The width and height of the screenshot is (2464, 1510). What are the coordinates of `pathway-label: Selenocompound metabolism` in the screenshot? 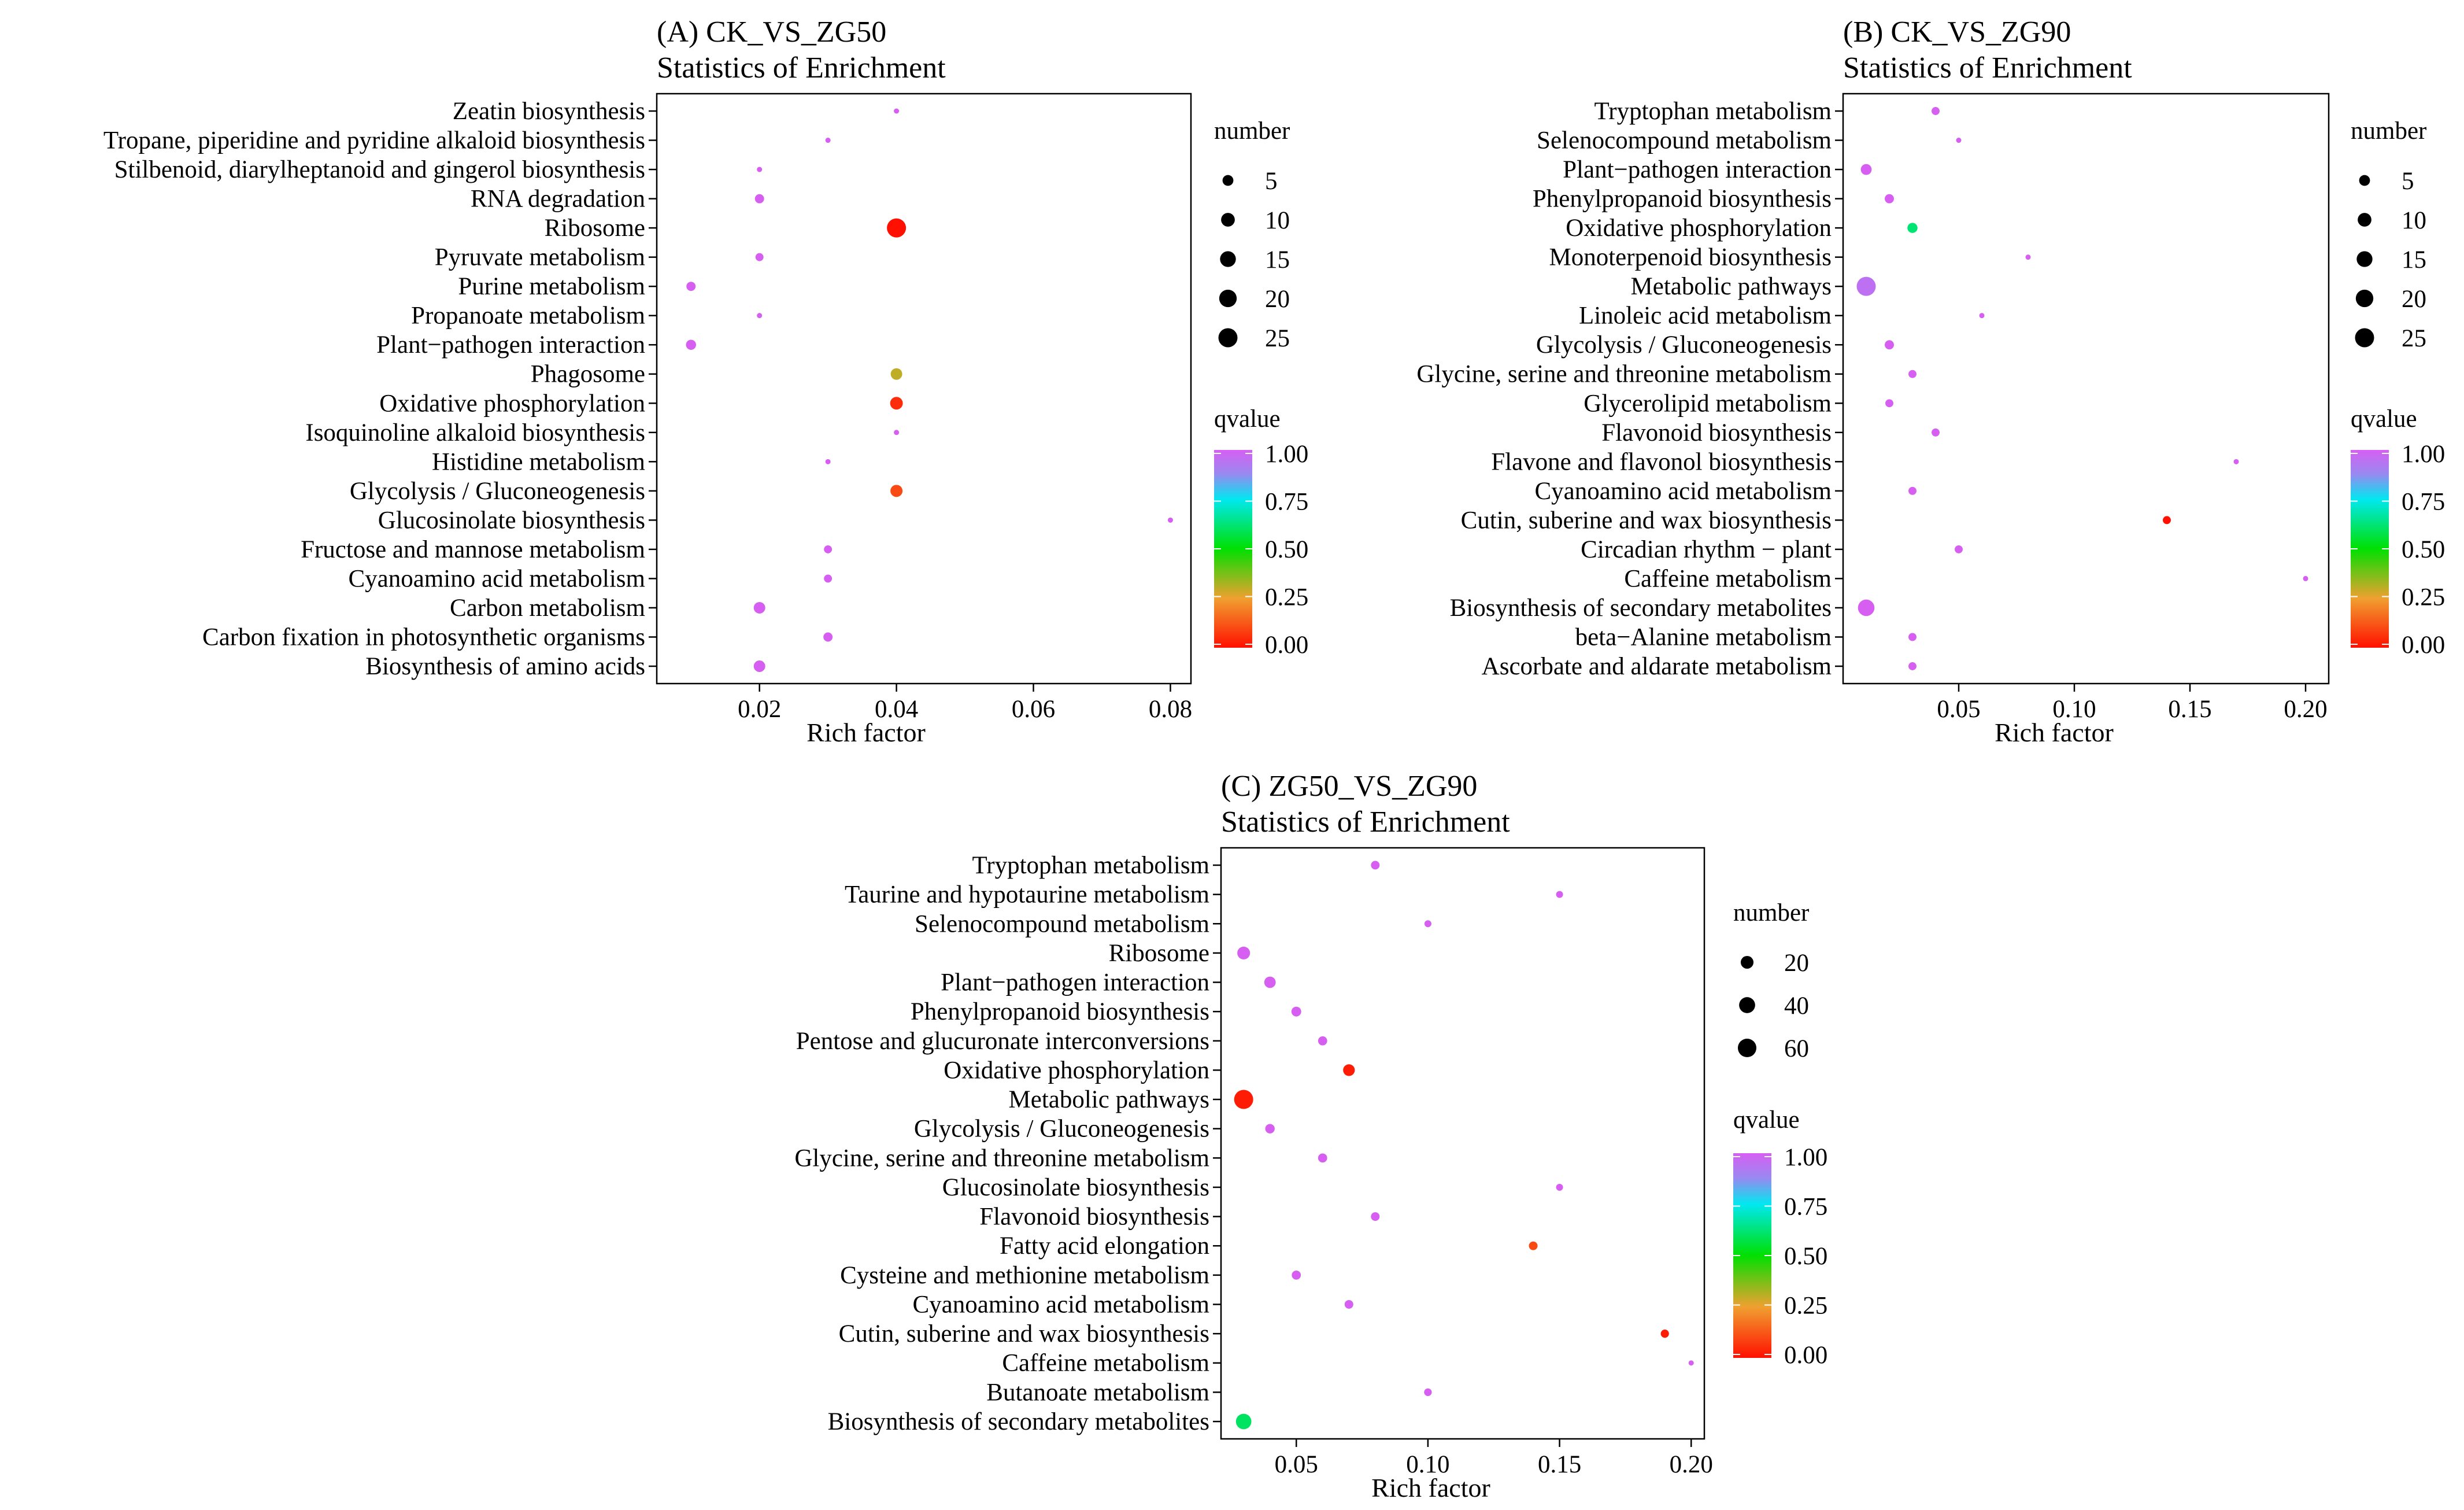 It's located at (1062, 923).